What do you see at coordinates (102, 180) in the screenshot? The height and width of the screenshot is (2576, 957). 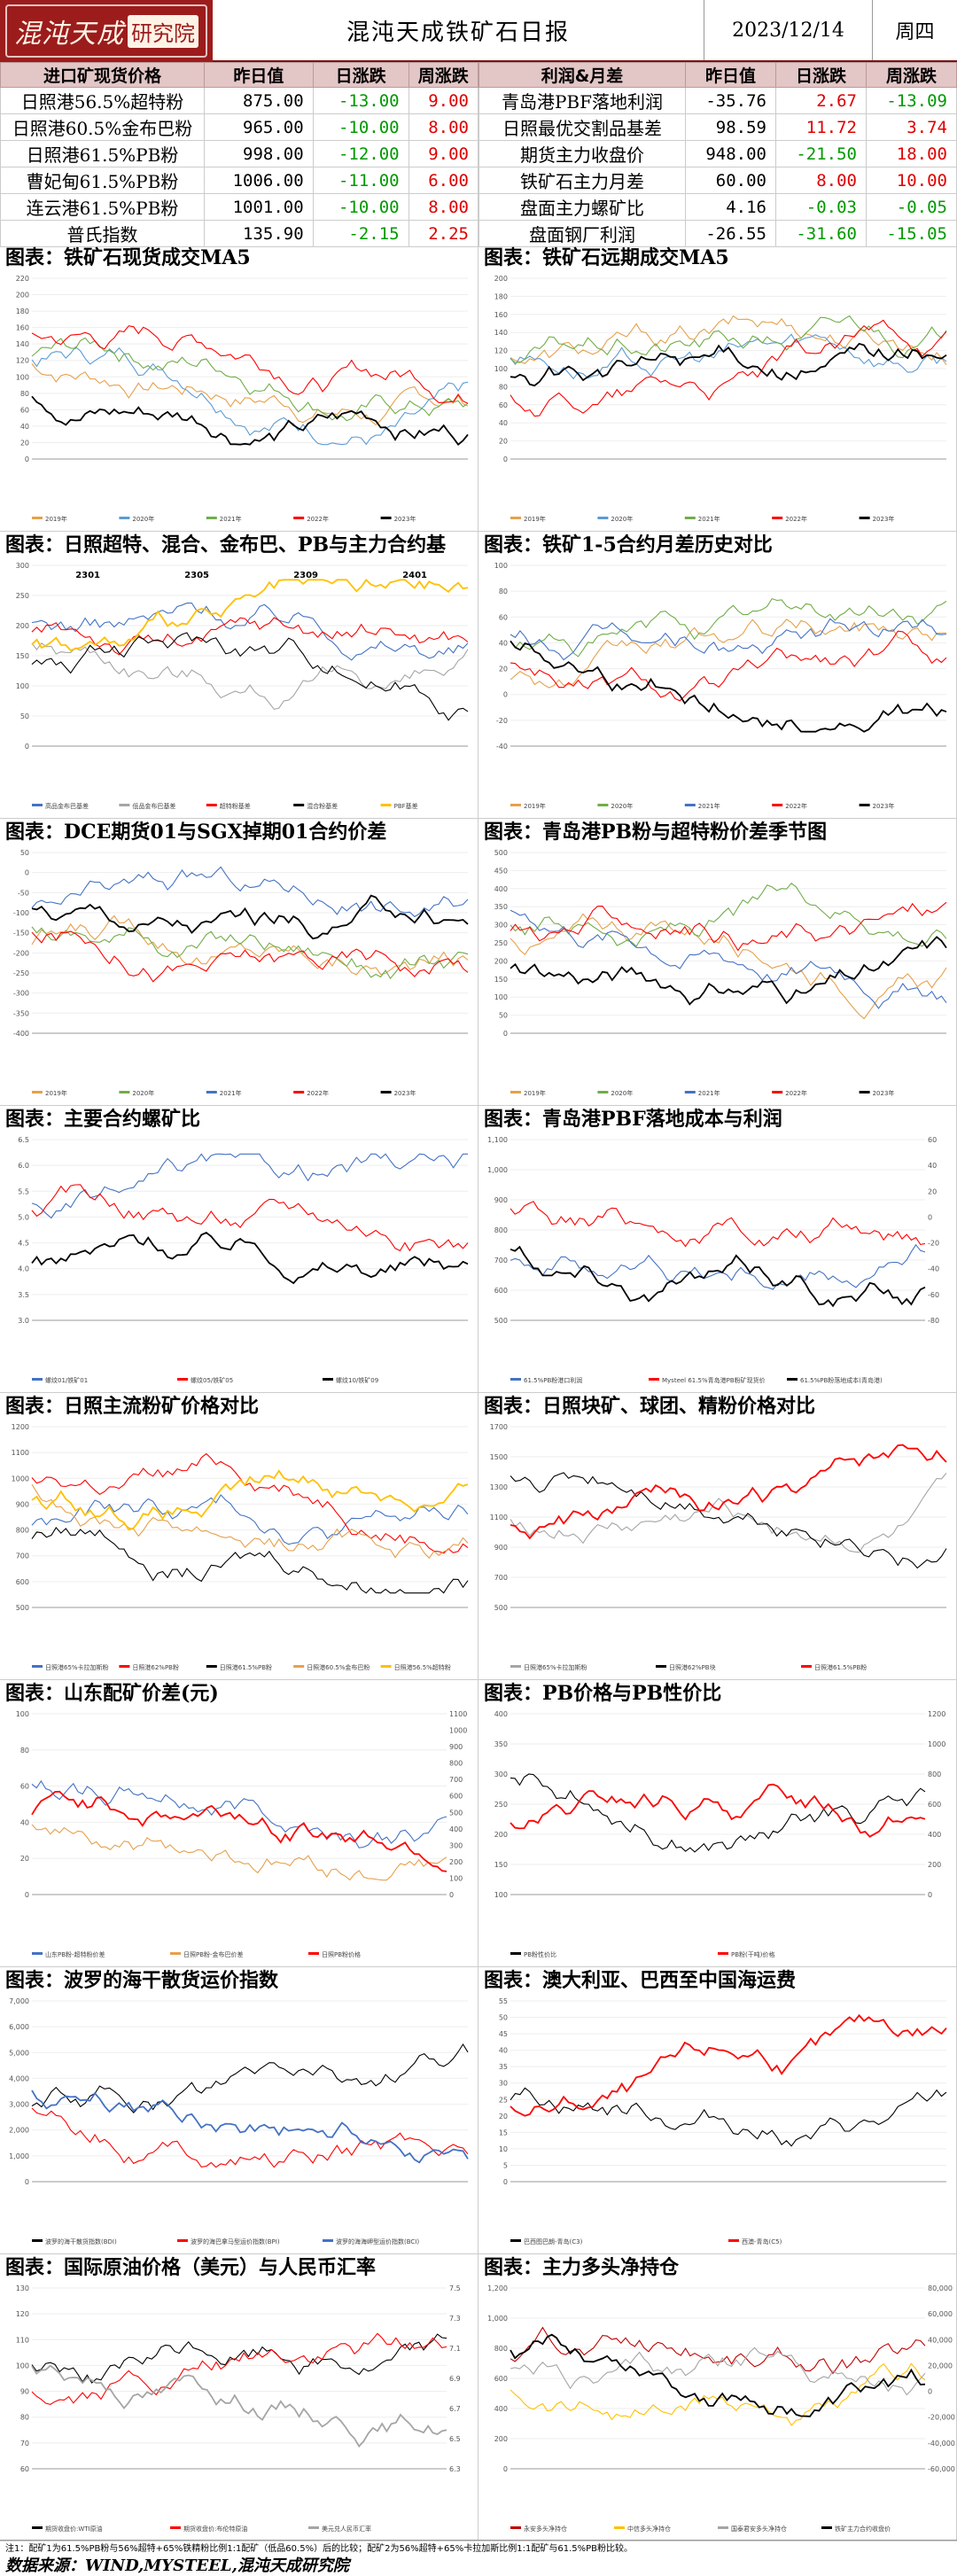 I see `row-name: 曹妃甸61.5%PB粉` at bounding box center [102, 180].